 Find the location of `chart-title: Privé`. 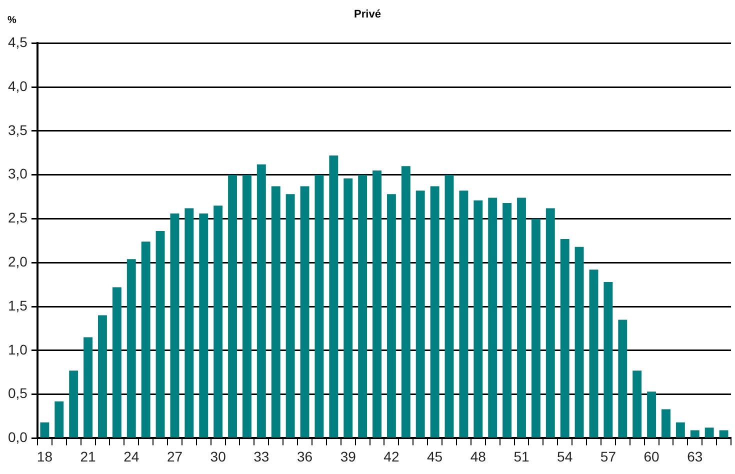

chart-title: Privé is located at coordinates (367, 14).